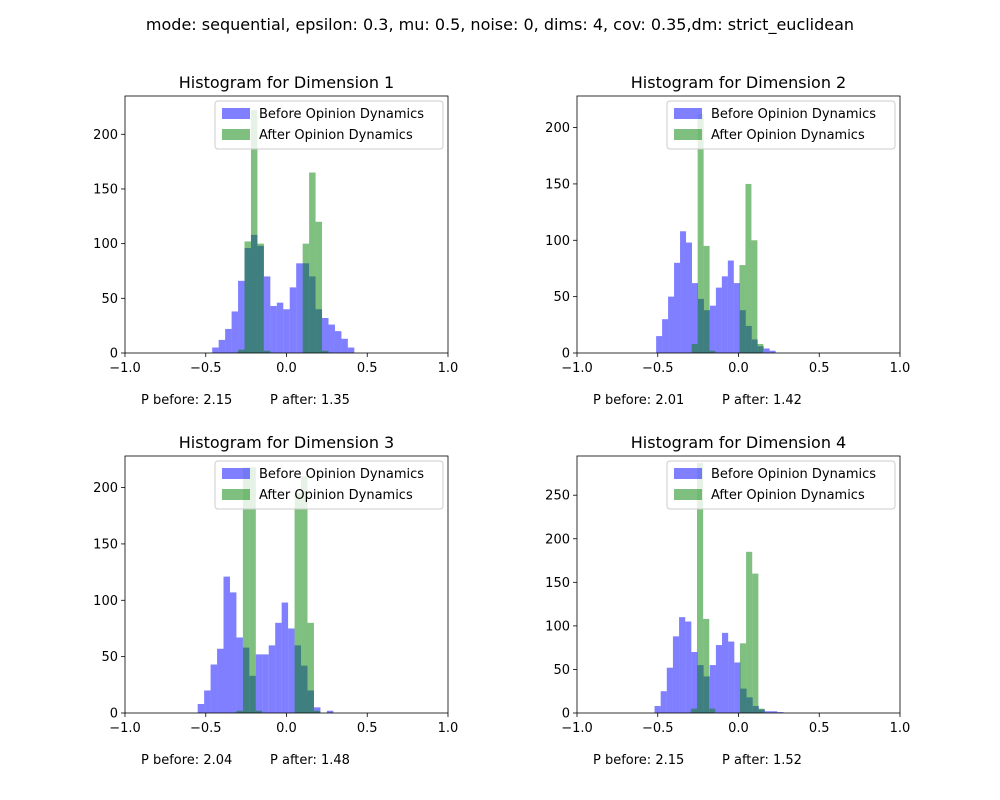  I want to click on y-tick-label: 50, so click(561, 670).